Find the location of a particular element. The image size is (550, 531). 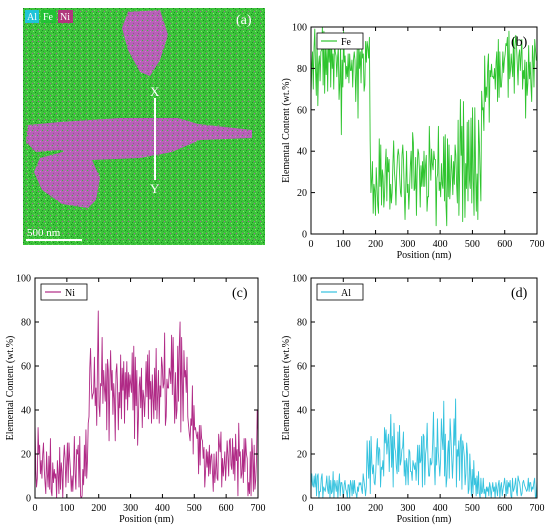

legend-fe-label: Fe is located at coordinates (48, 17).